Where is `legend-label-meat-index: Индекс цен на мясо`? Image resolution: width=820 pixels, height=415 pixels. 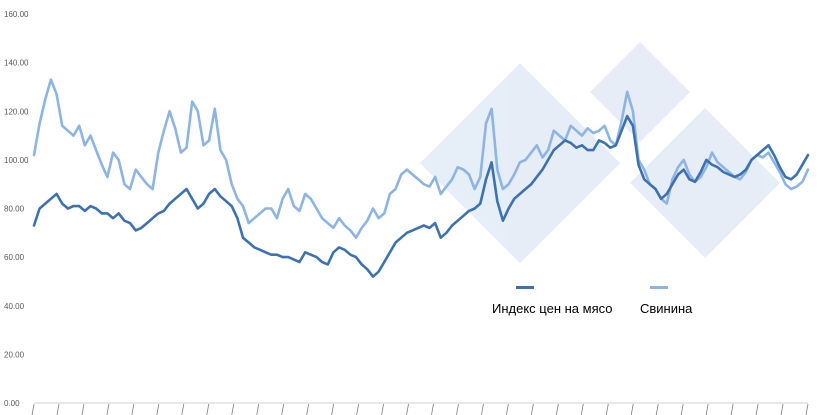
legend-label-meat-index: Индекс цен на мясо is located at coordinates (552, 308).